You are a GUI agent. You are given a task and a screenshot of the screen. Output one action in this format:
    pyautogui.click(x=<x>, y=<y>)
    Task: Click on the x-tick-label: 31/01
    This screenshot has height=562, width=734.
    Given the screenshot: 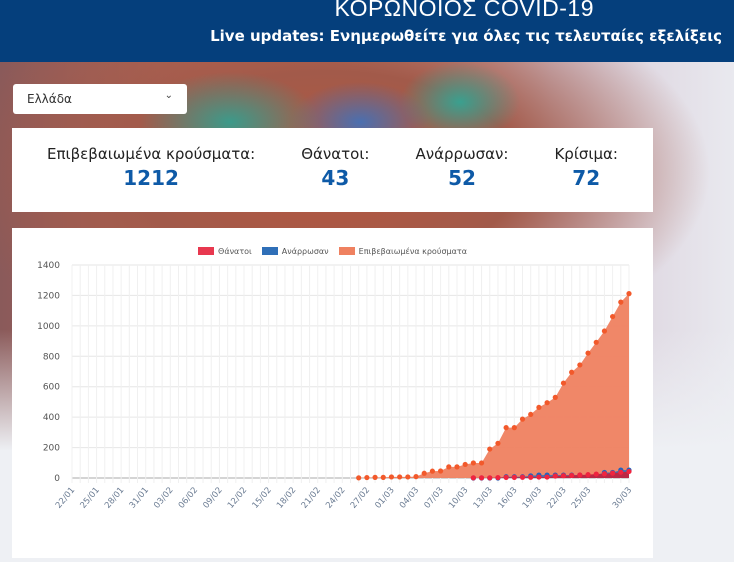 What is the action you would take?
    pyautogui.click(x=139, y=498)
    